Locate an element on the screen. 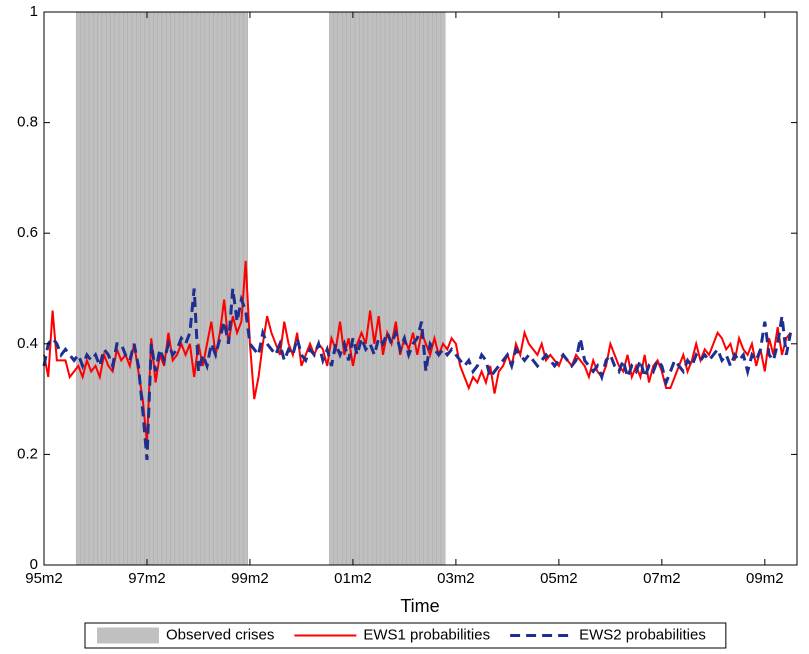 This screenshot has height=654, width=809. y-tick-label: 0.8 is located at coordinates (27, 122).